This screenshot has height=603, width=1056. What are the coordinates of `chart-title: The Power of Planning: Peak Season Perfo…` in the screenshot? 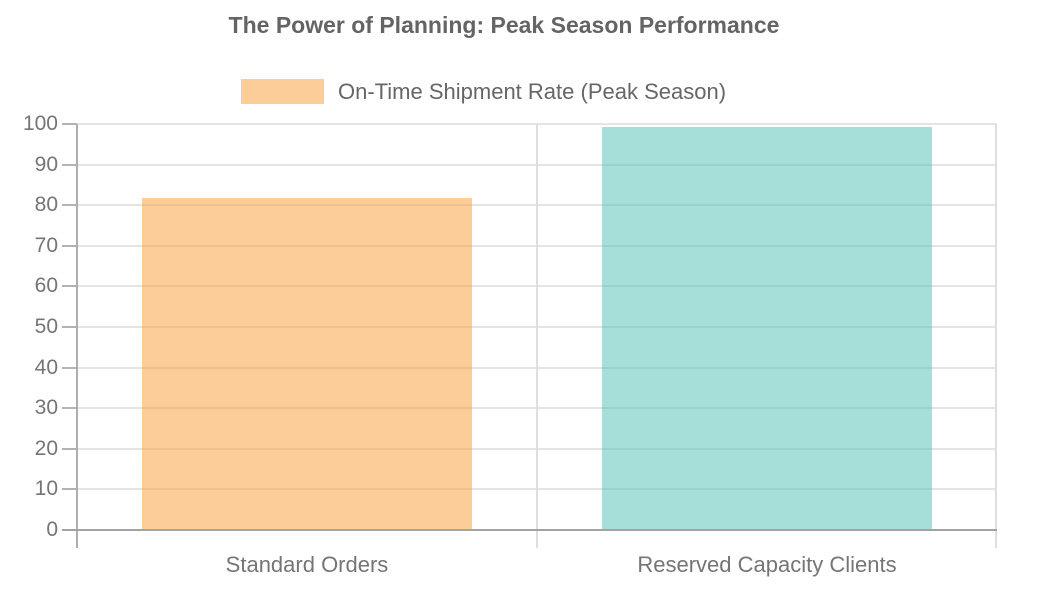 It's located at (504, 25).